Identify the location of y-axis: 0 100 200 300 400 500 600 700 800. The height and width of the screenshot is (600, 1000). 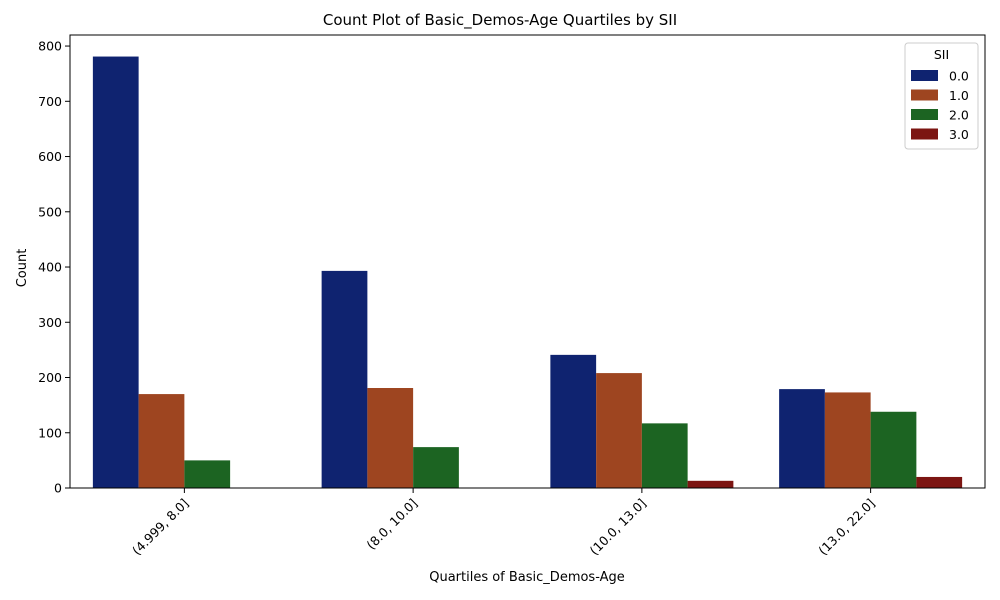
(54, 267).